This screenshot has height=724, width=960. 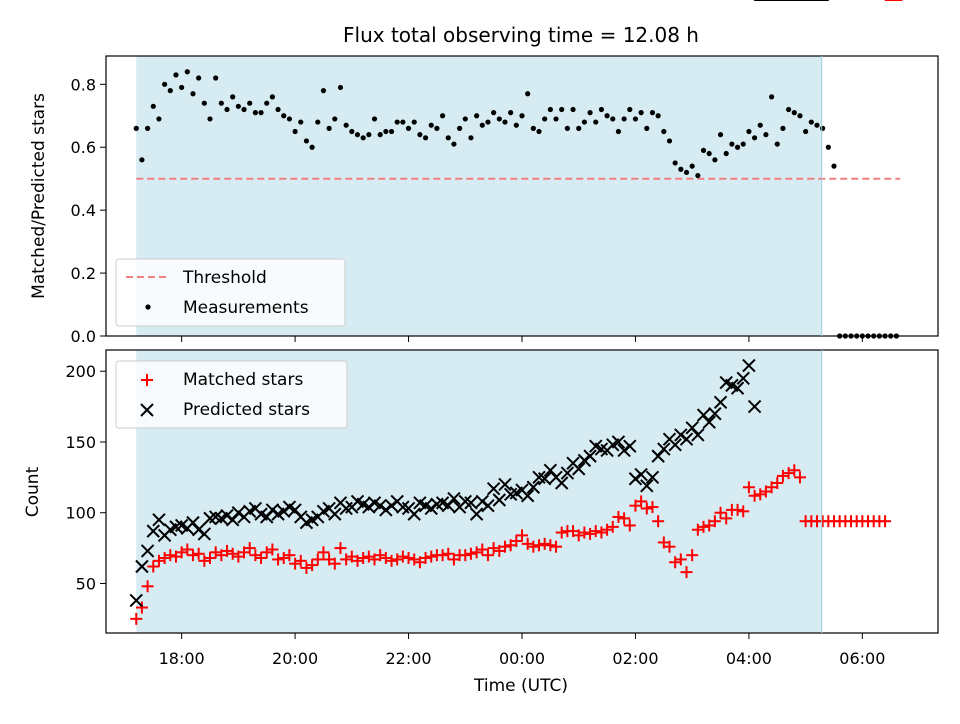 What do you see at coordinates (80, 442) in the screenshot?
I see `y-tick-label: 150` at bounding box center [80, 442].